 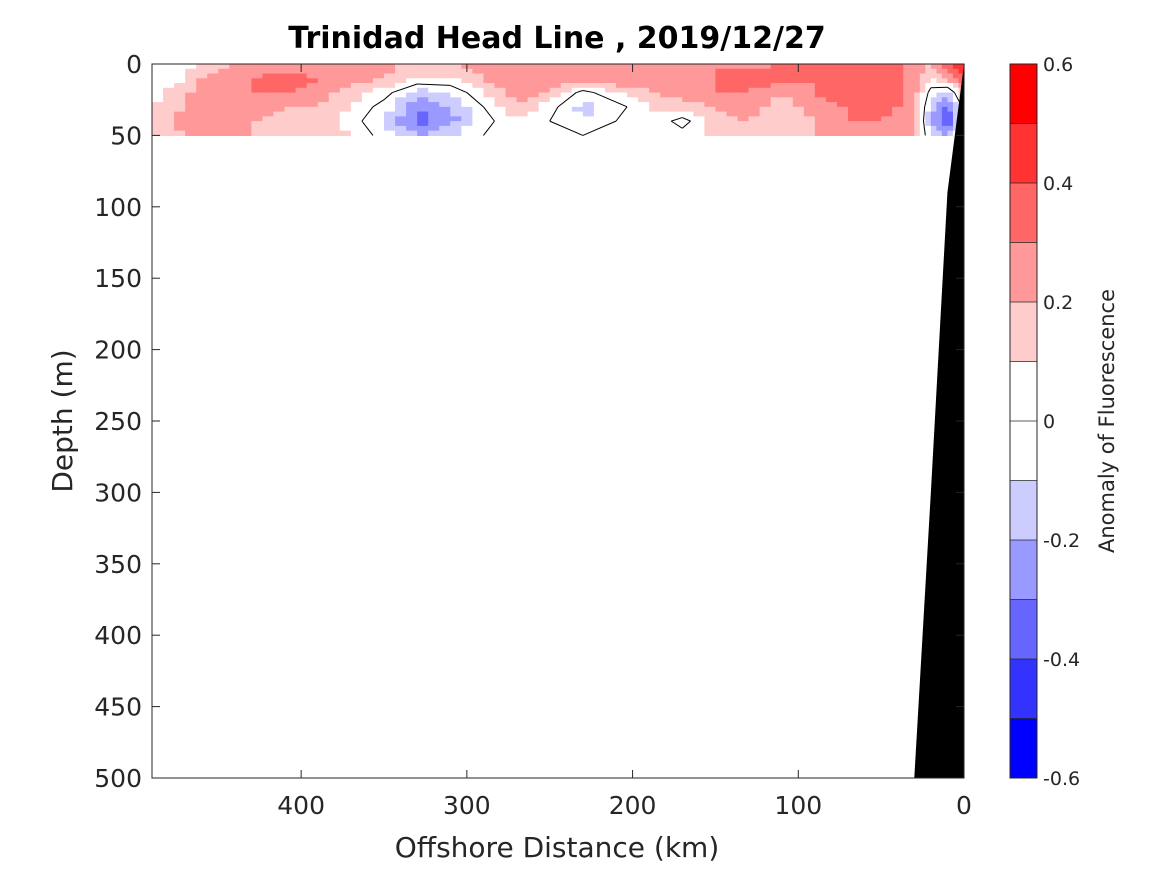 I want to click on y-tick-label: 300, so click(x=118, y=492).